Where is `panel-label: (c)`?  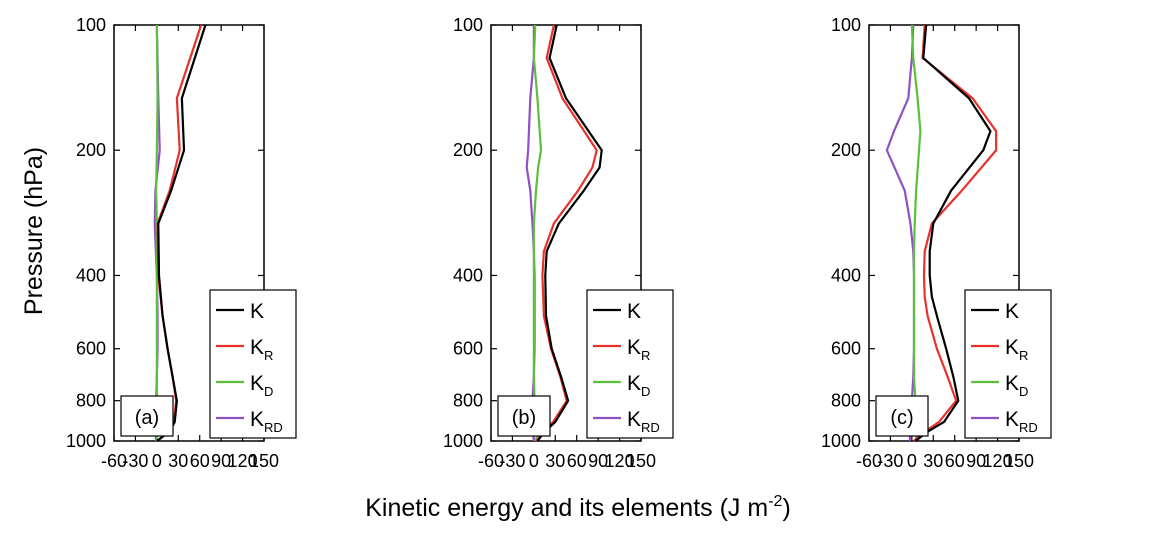
panel-label: (c) is located at coordinates (901, 418).